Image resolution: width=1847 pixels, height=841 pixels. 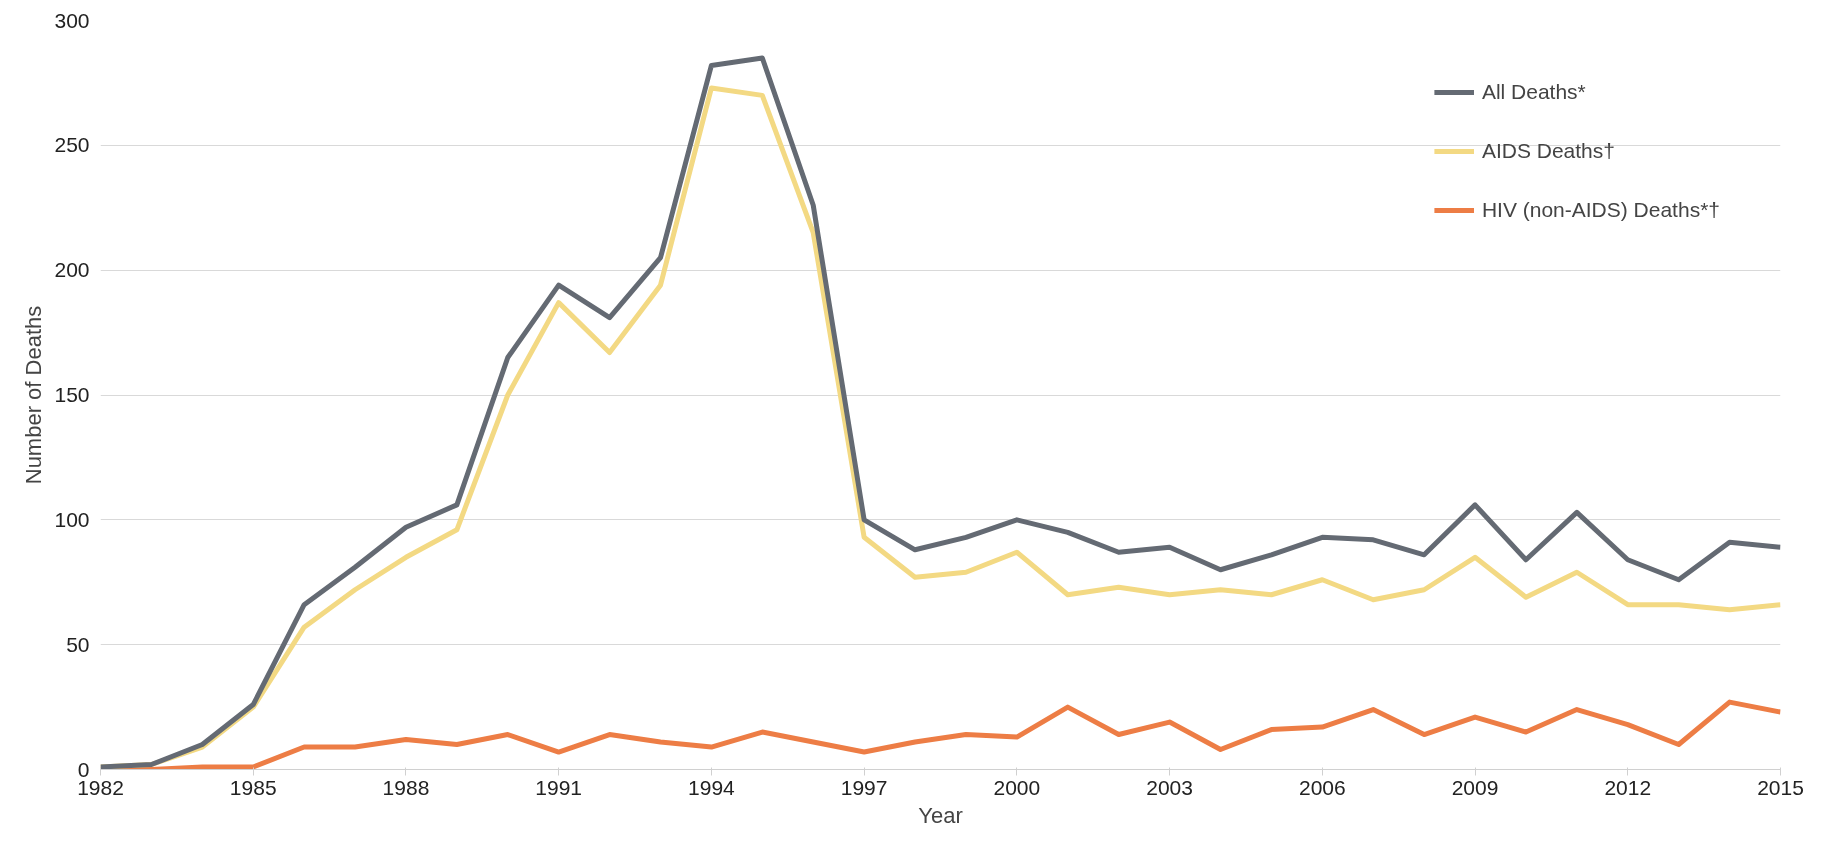 What do you see at coordinates (72, 20) in the screenshot?
I see `y-tick-label: 300` at bounding box center [72, 20].